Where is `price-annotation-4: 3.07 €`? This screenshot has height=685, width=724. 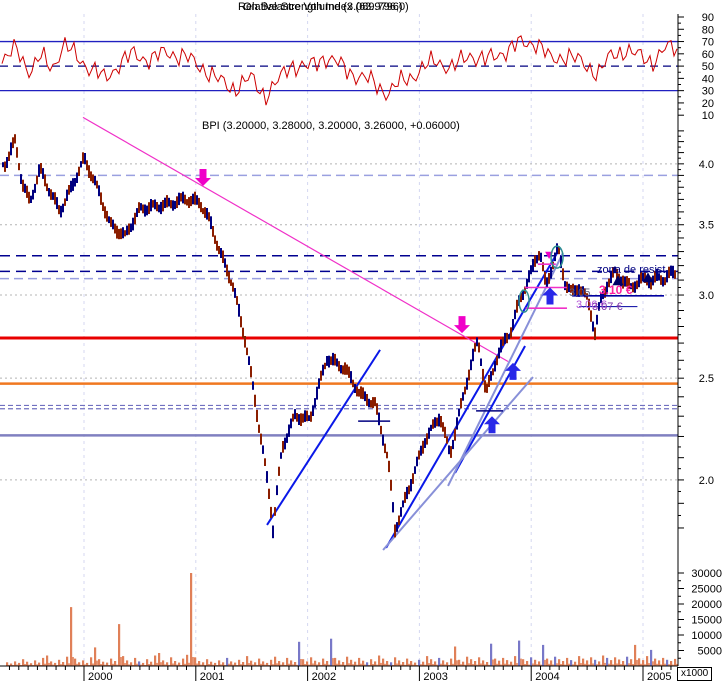 price-annotation-4: 3.07 € is located at coordinates (607, 307).